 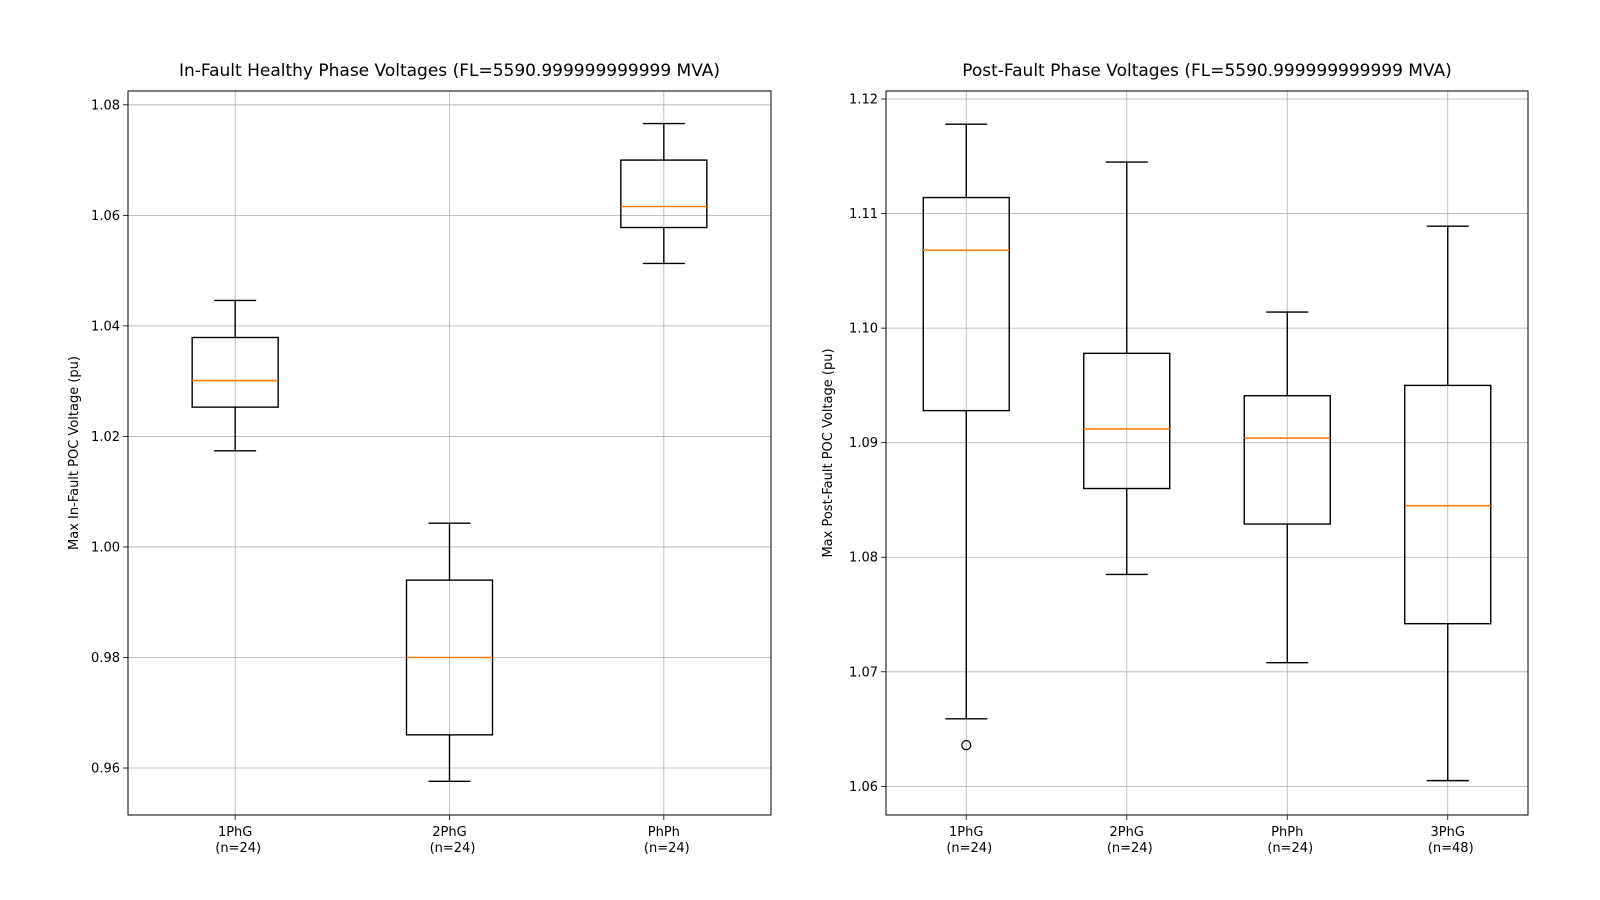 I want to click on y-tick-label: 1.12, so click(x=863, y=100).